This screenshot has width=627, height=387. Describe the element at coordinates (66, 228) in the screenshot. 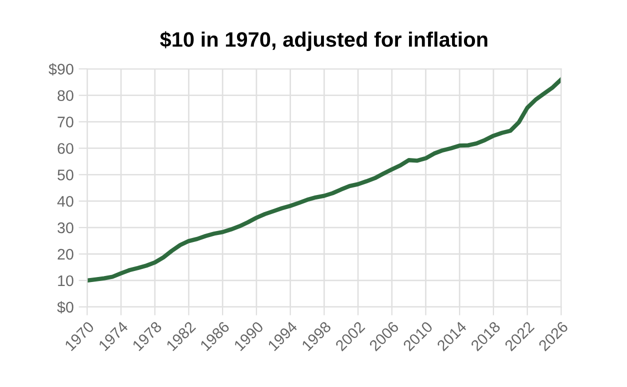

I see `y-tick-label: 30` at that location.